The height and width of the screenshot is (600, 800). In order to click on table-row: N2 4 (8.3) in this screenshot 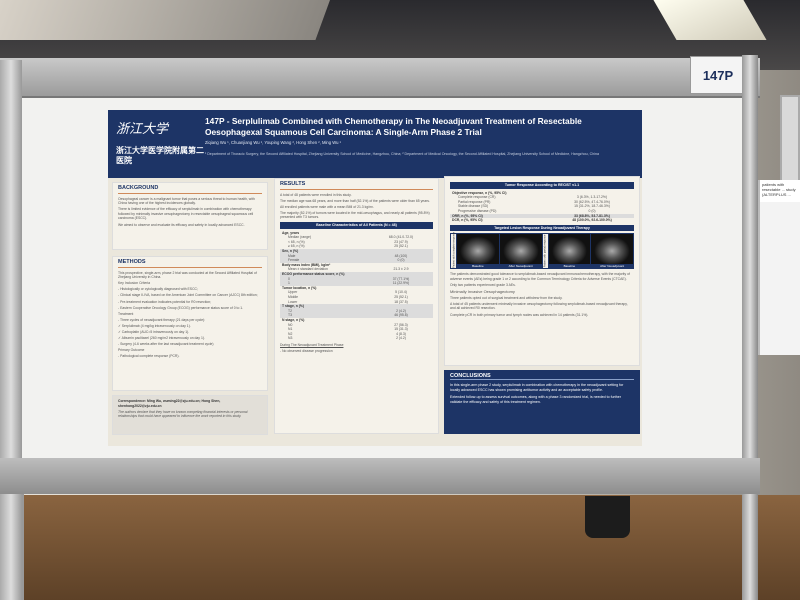, I will do `click(356, 334)`.